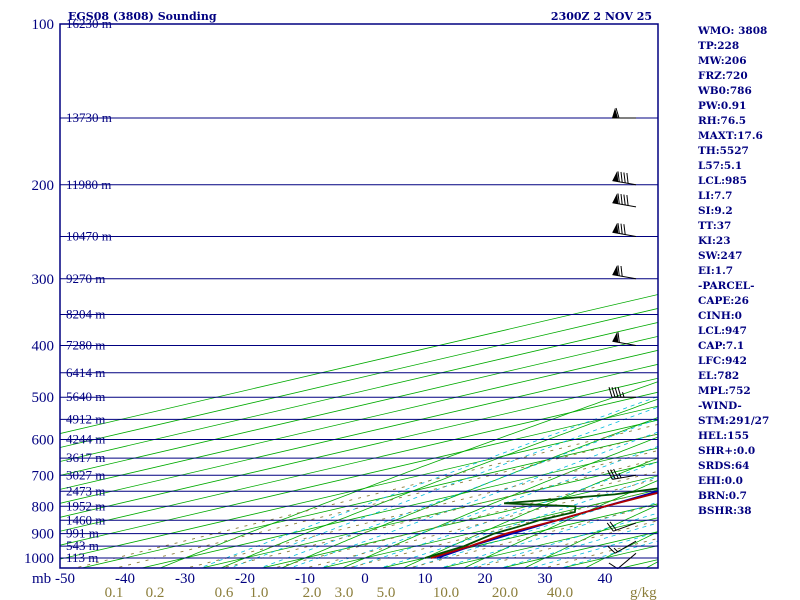 The height and width of the screenshot is (600, 800). What do you see at coordinates (185, 579) in the screenshot?
I see `temperature-tick-label: -30` at bounding box center [185, 579].